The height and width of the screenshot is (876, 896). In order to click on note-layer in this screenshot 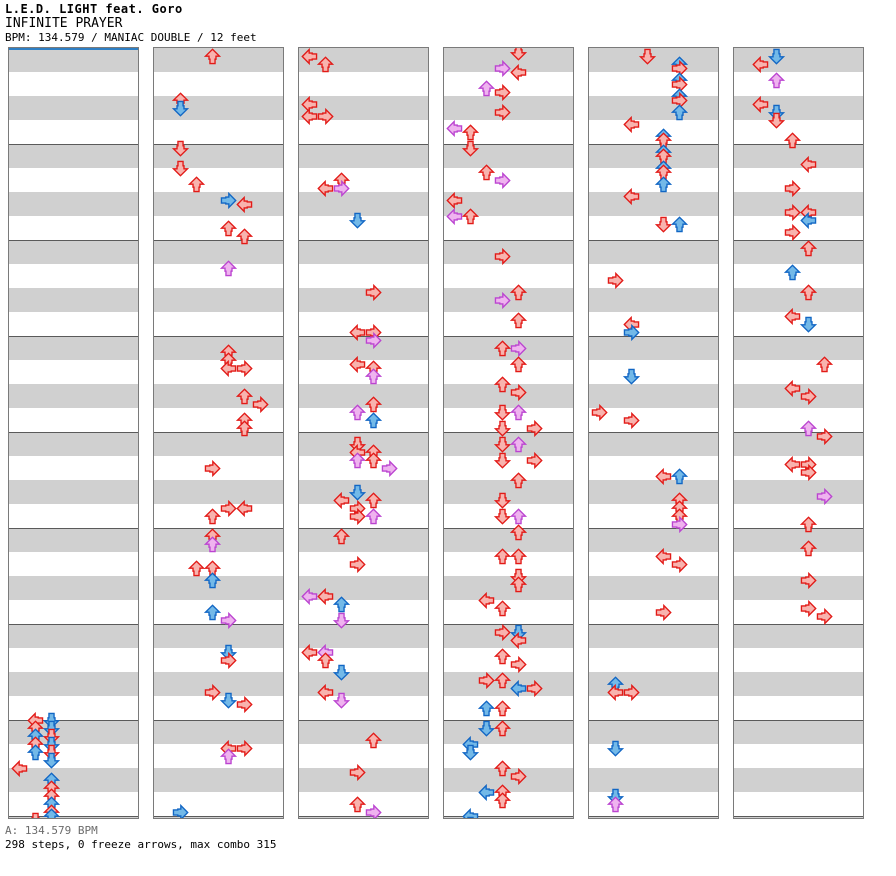, I will do `click(218, 433)`.